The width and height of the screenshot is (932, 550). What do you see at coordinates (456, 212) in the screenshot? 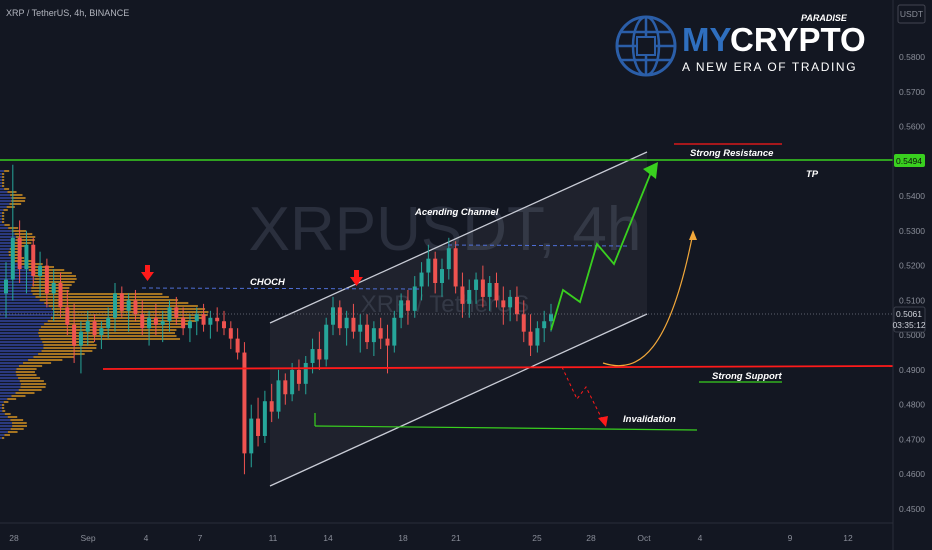
I see `channel-label: Acending Channel` at bounding box center [456, 212].